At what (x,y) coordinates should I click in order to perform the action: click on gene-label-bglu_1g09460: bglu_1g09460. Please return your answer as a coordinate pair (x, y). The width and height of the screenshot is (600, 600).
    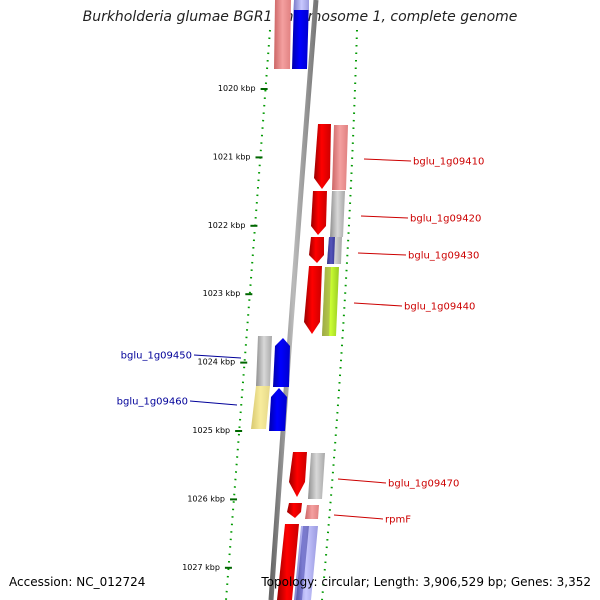
    Looking at the image, I should click on (152, 402).